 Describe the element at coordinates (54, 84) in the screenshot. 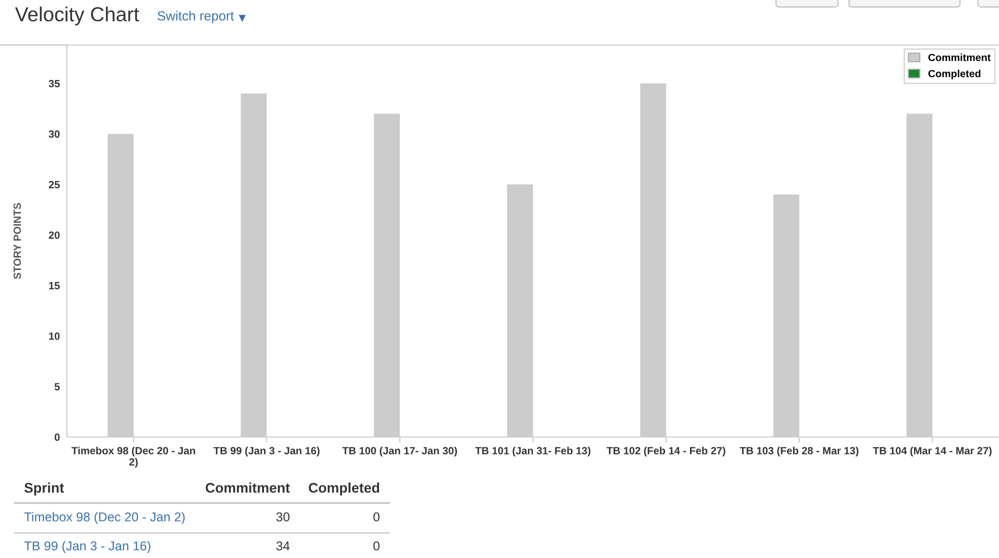

I see `y-tick-label: 35` at that location.